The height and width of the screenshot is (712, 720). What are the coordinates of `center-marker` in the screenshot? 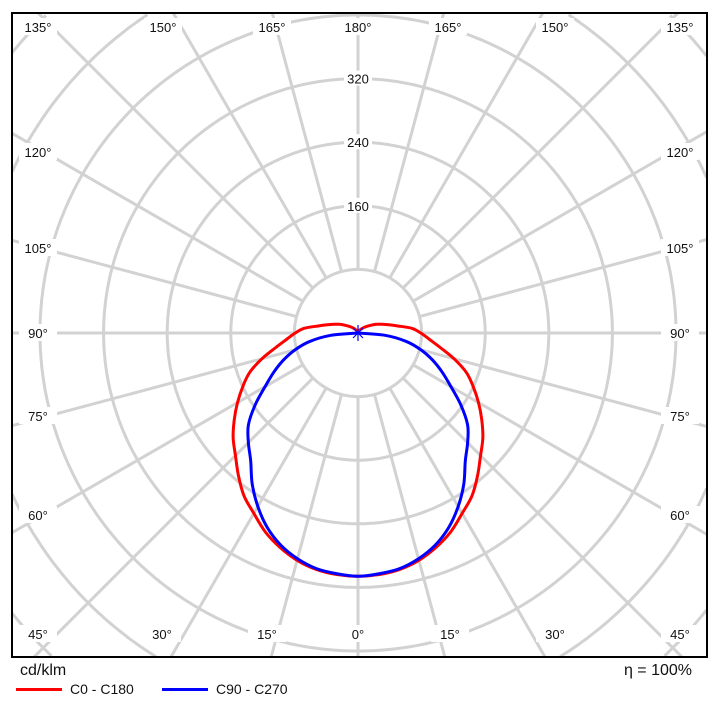 It's located at (358, 333).